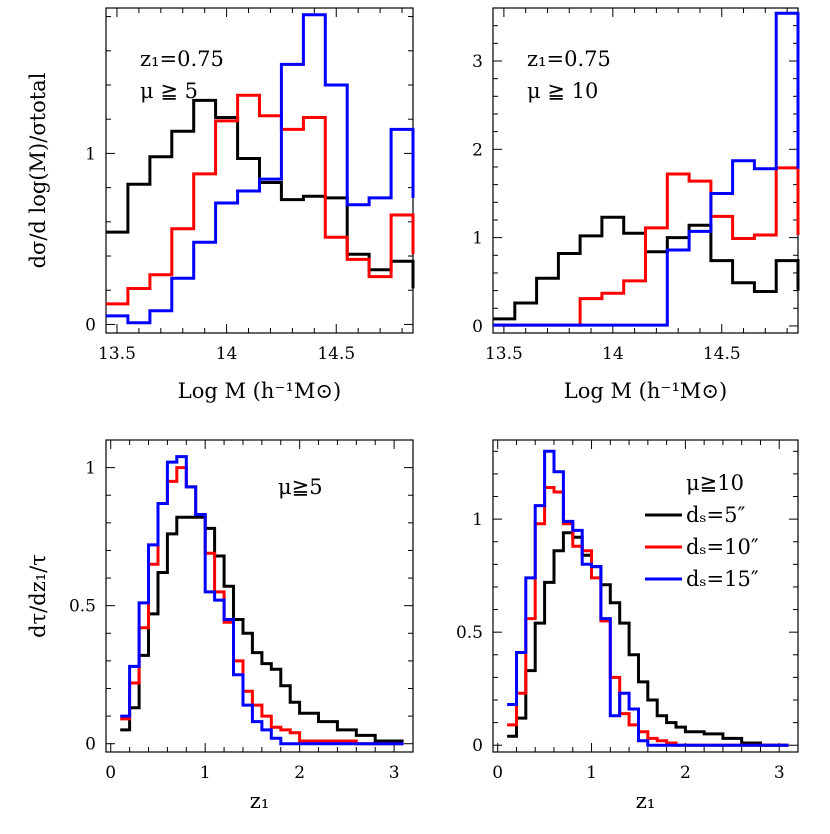 Image resolution: width=830 pixels, height=834 pixels. What do you see at coordinates (715, 483) in the screenshot?
I see `panel-annotation: μ≧10` at bounding box center [715, 483].